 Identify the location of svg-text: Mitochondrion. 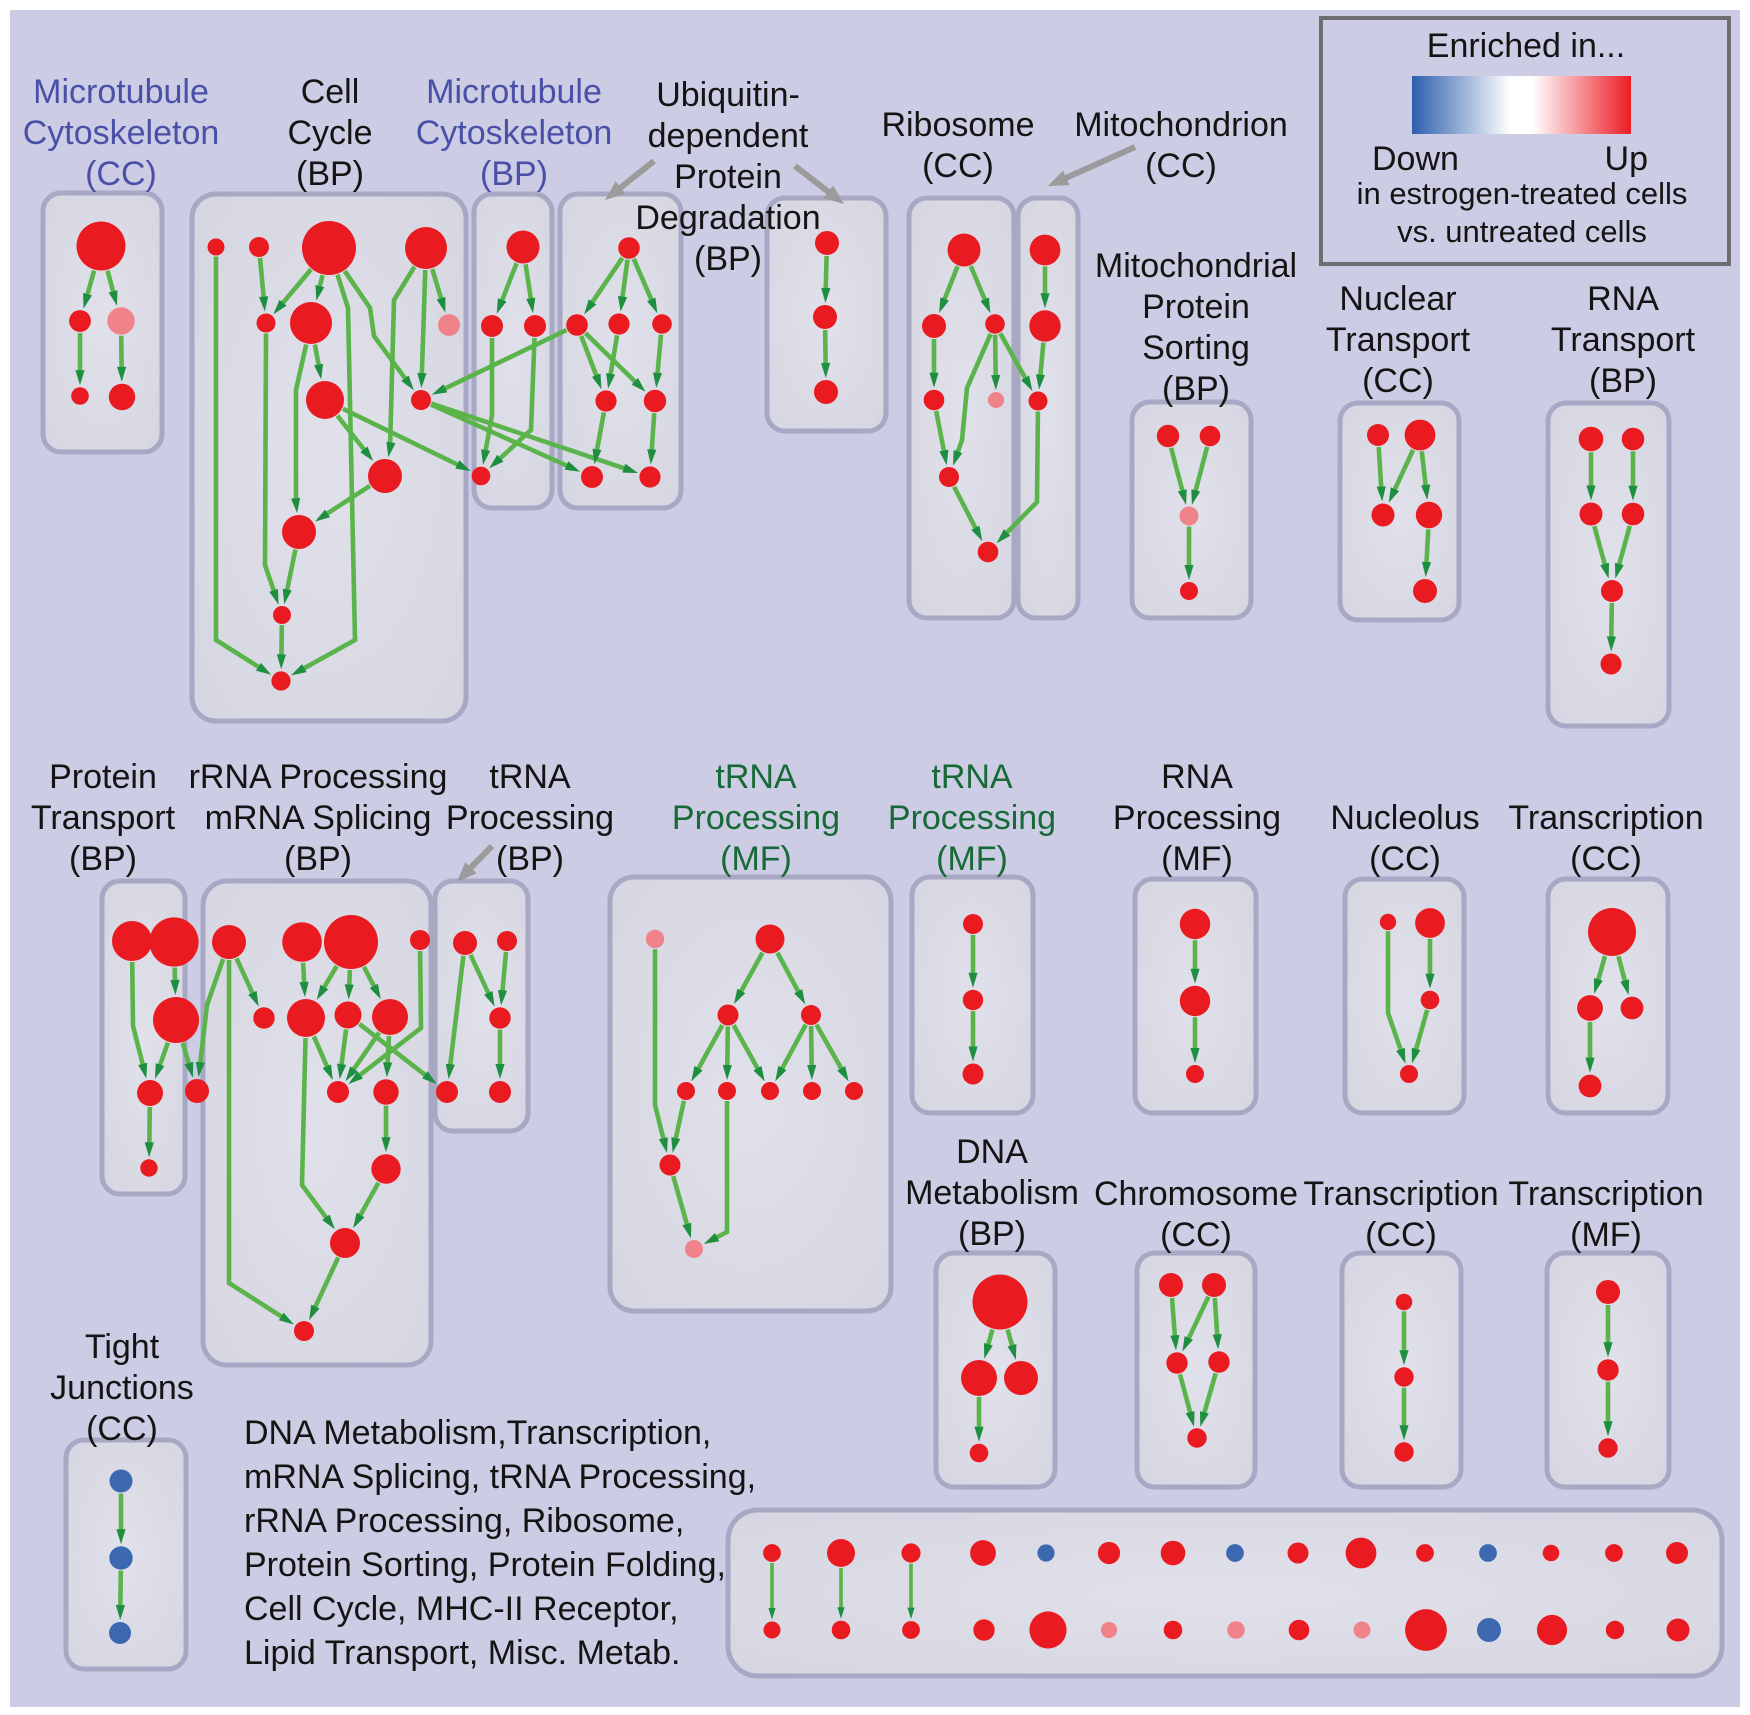
(1181, 125).